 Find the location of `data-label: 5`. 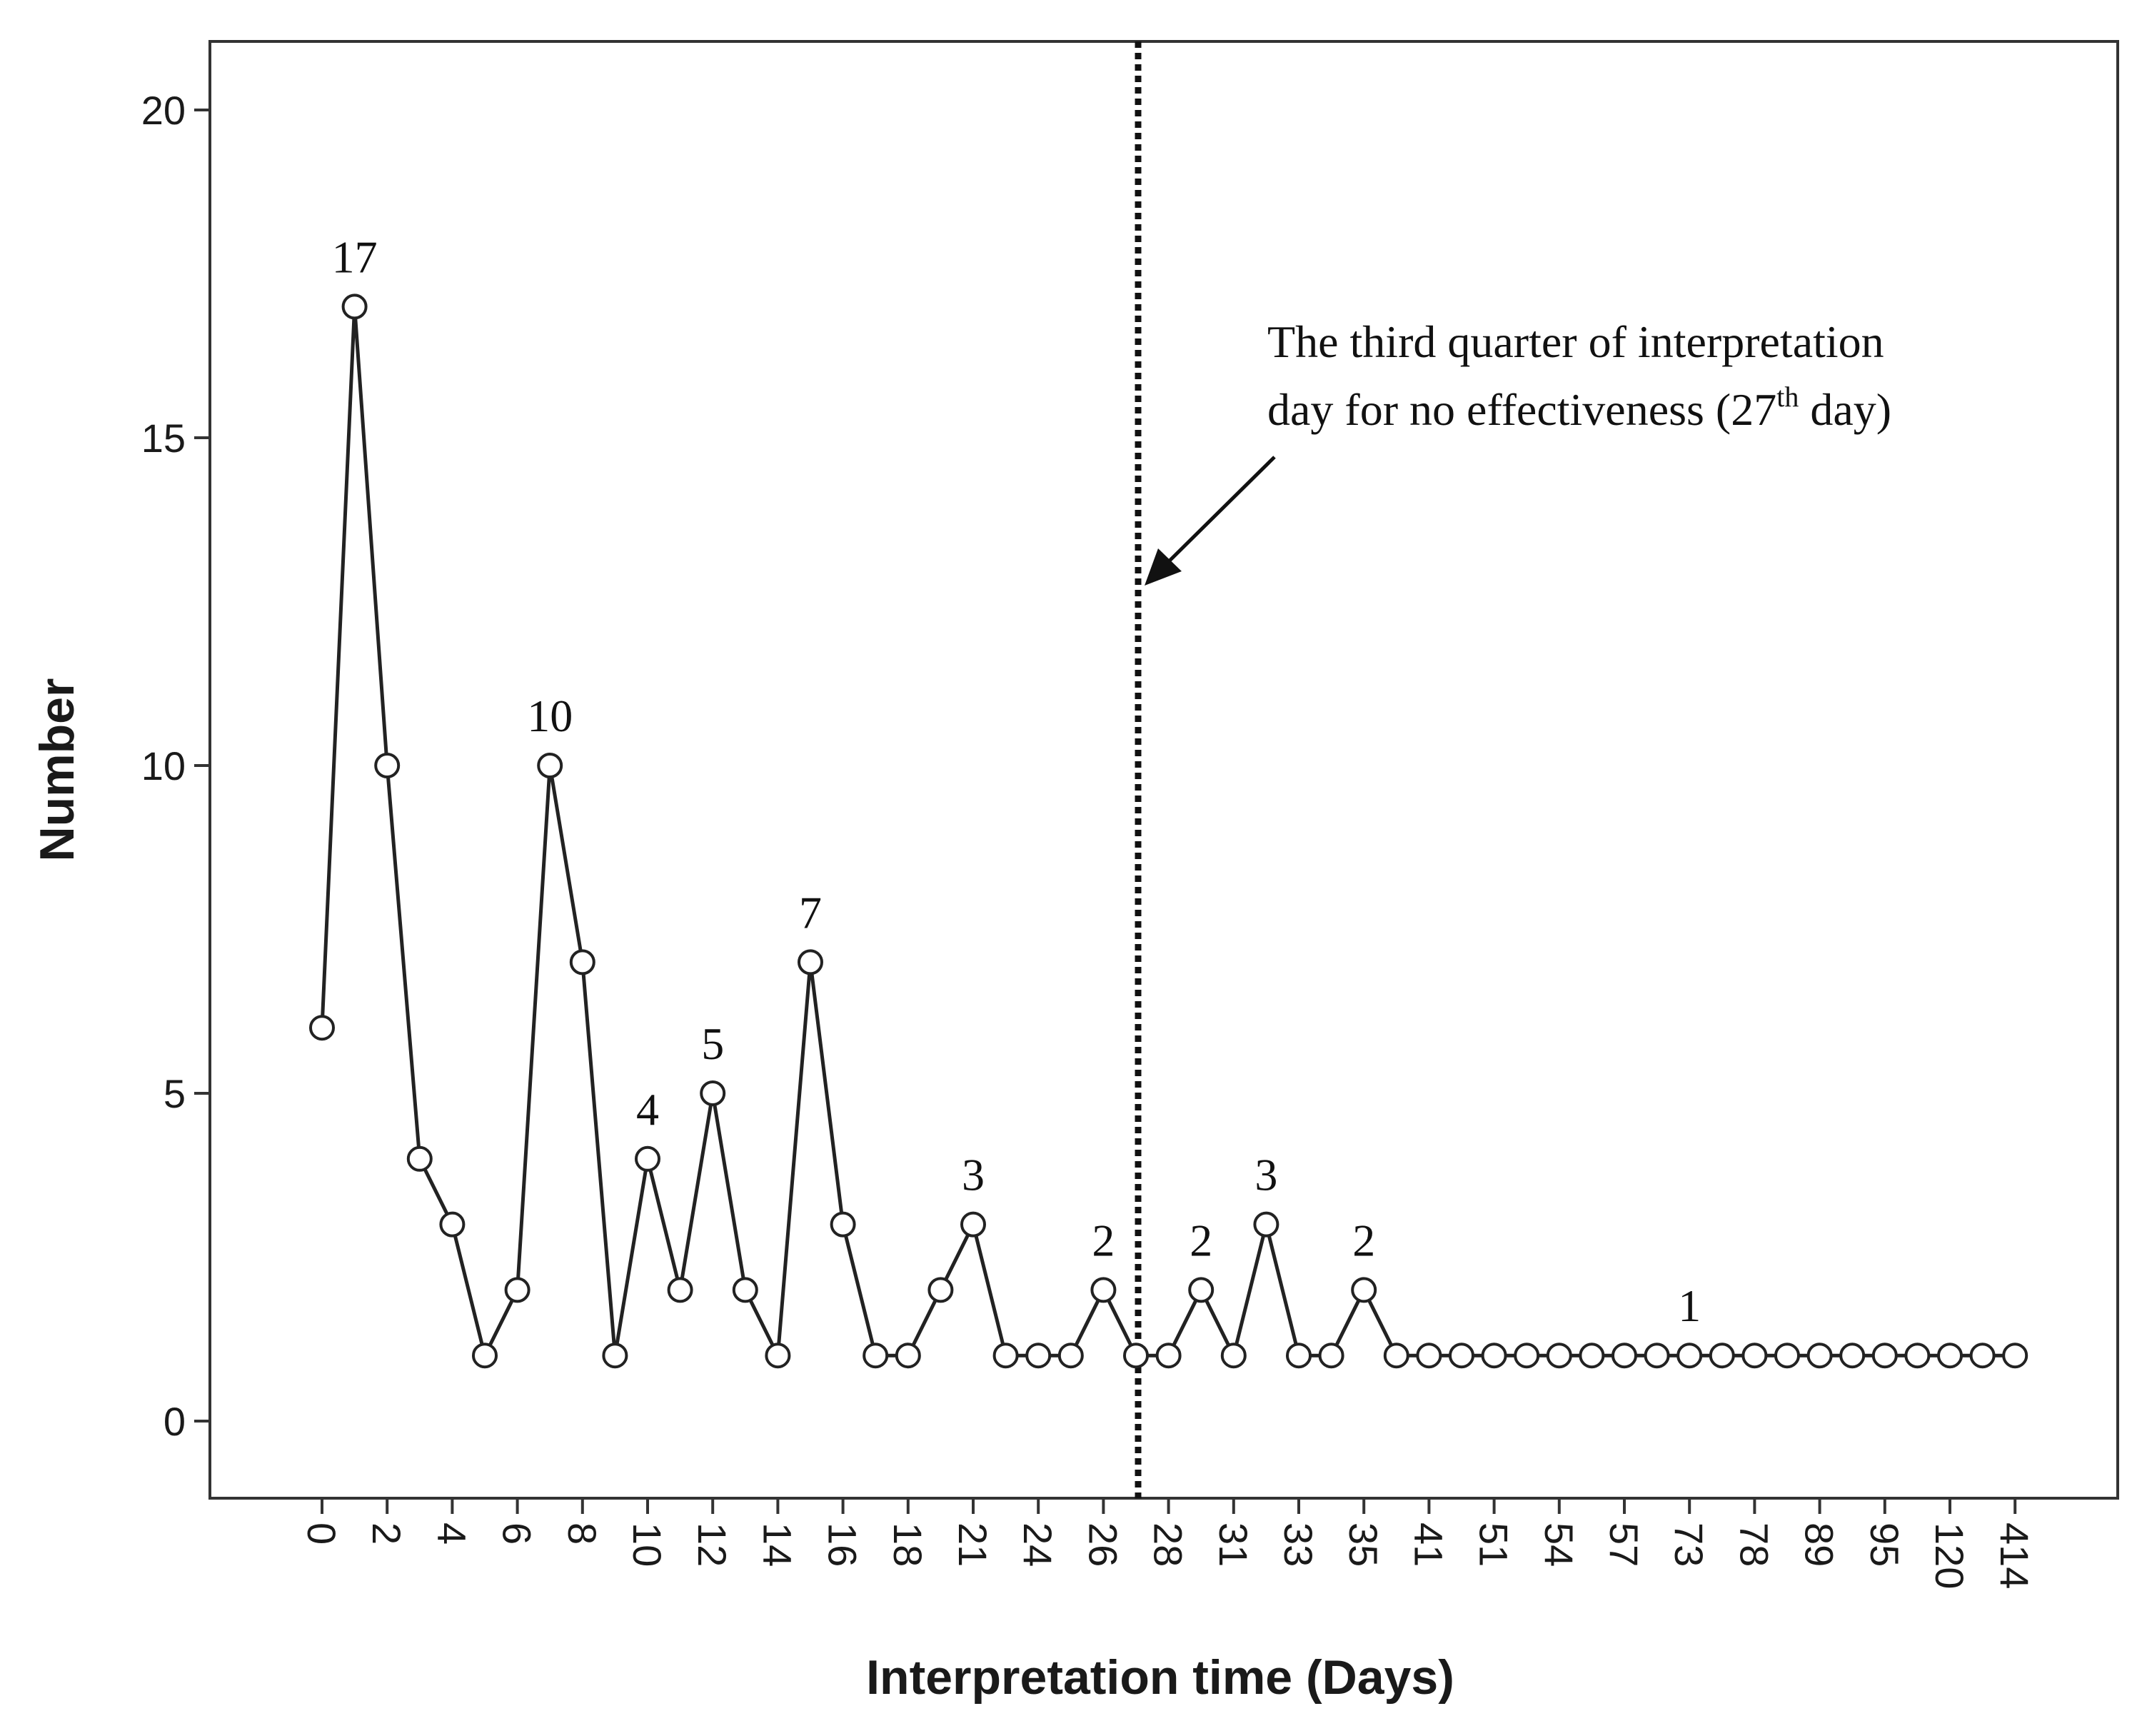

data-label: 5 is located at coordinates (712, 1043).